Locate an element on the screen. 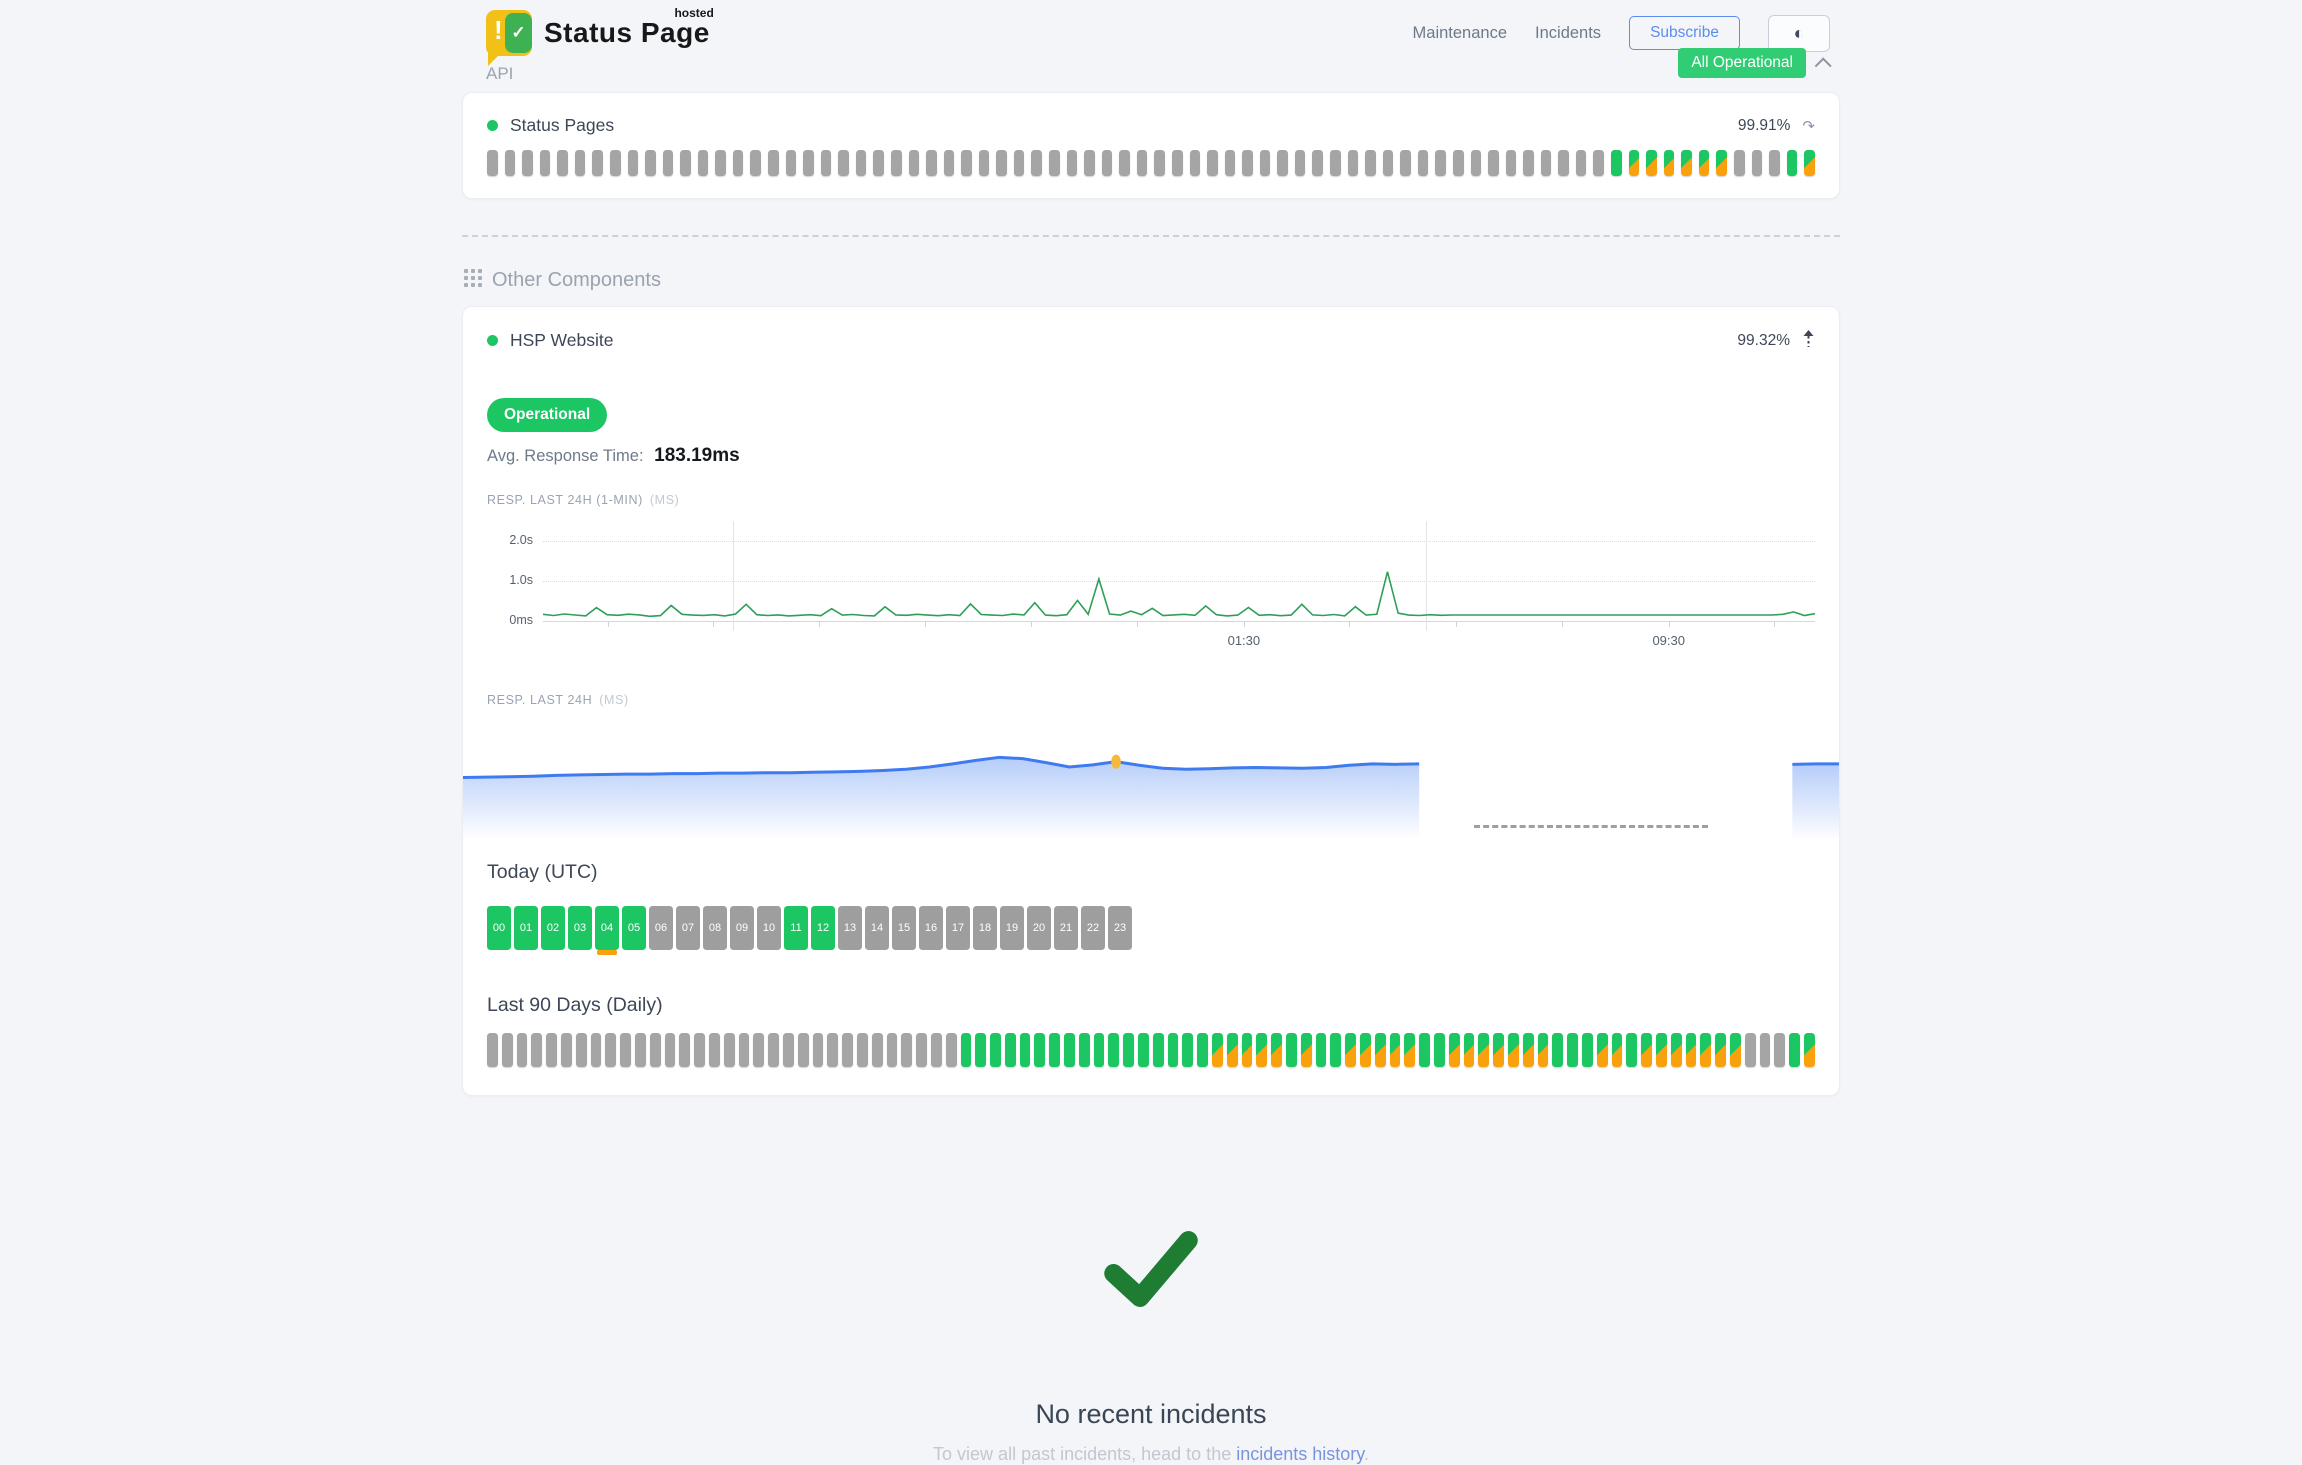  hour-box-08: 08 is located at coordinates (715, 928).